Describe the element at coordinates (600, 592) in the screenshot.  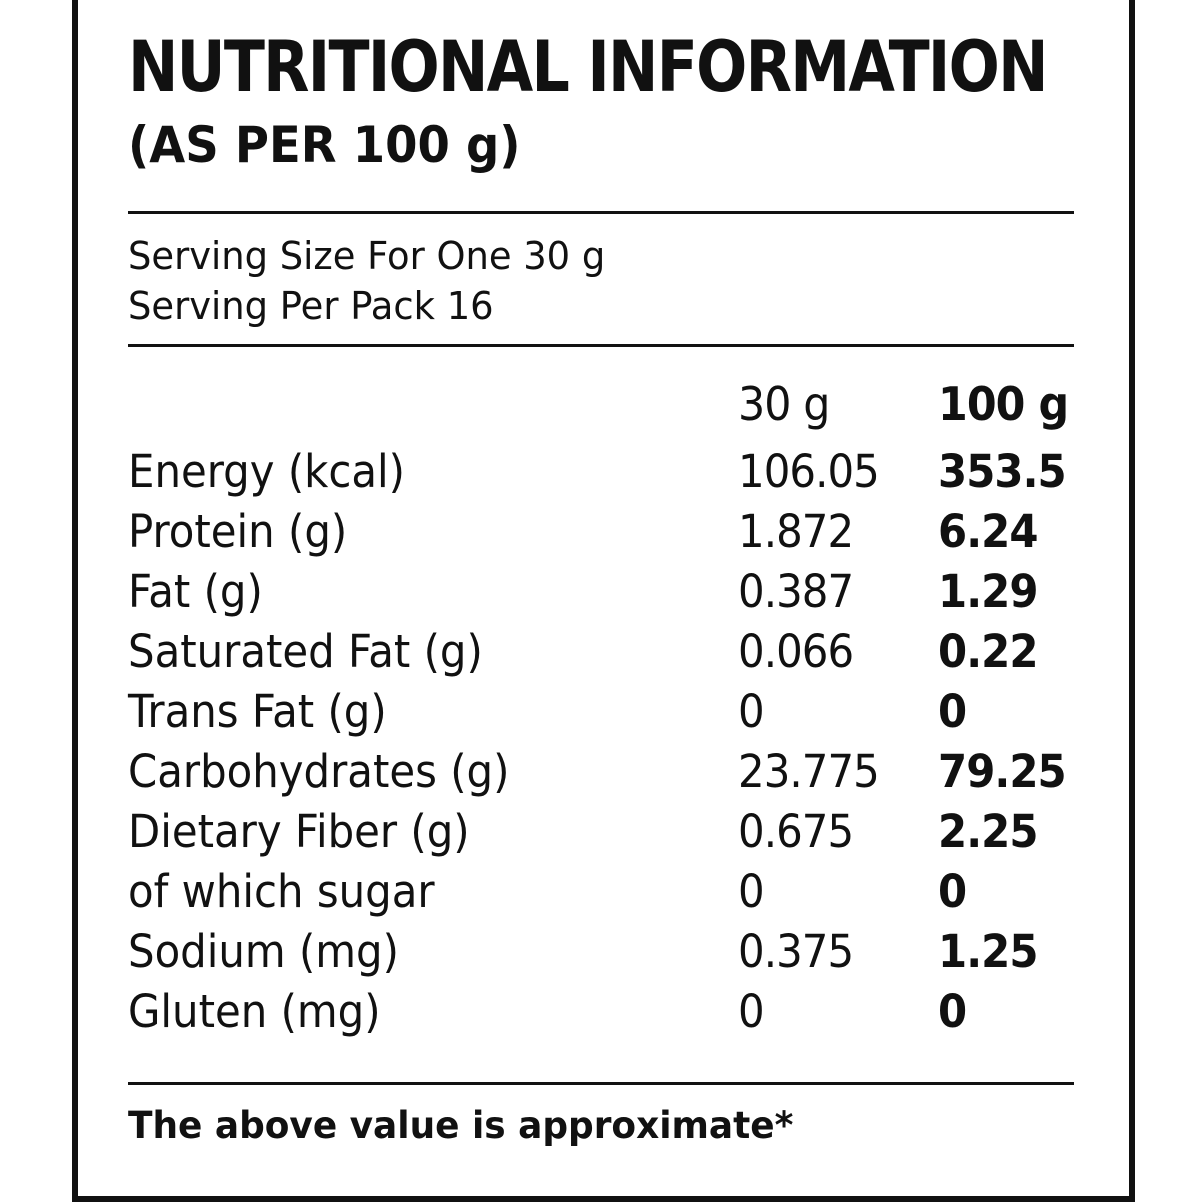
I see `table-row: Fat (g) 0.387 1.29` at that location.